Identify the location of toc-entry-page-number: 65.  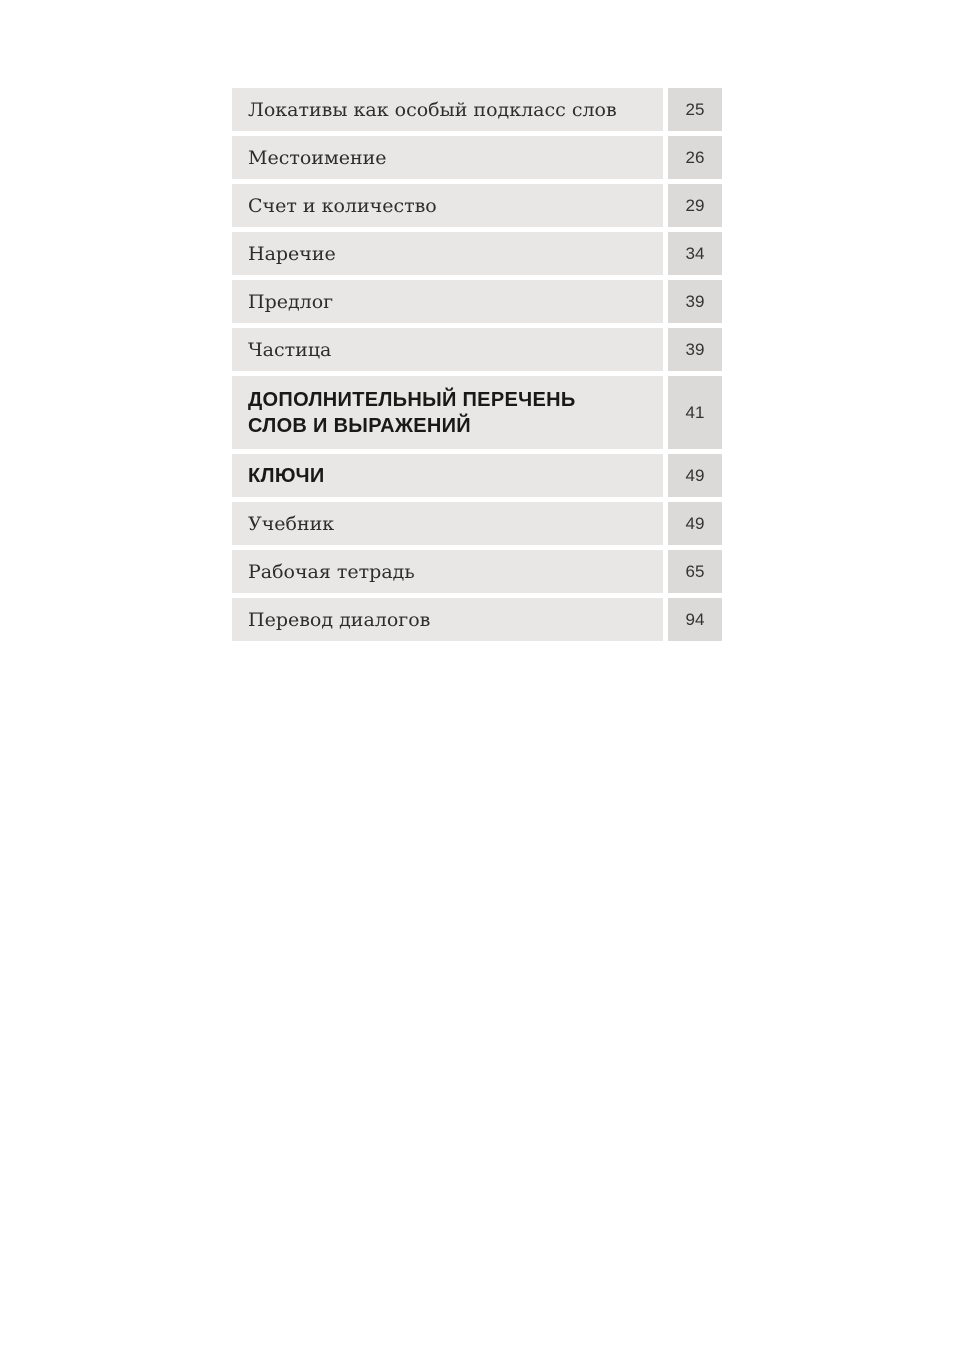
(695, 571).